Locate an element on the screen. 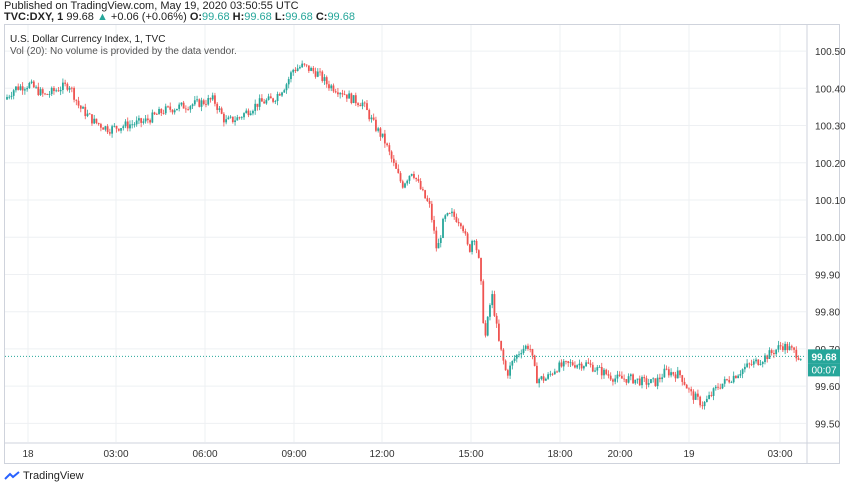 Image resolution: width=852 pixels, height=485 pixels. up-arrow-icon: ▲ is located at coordinates (102, 17).